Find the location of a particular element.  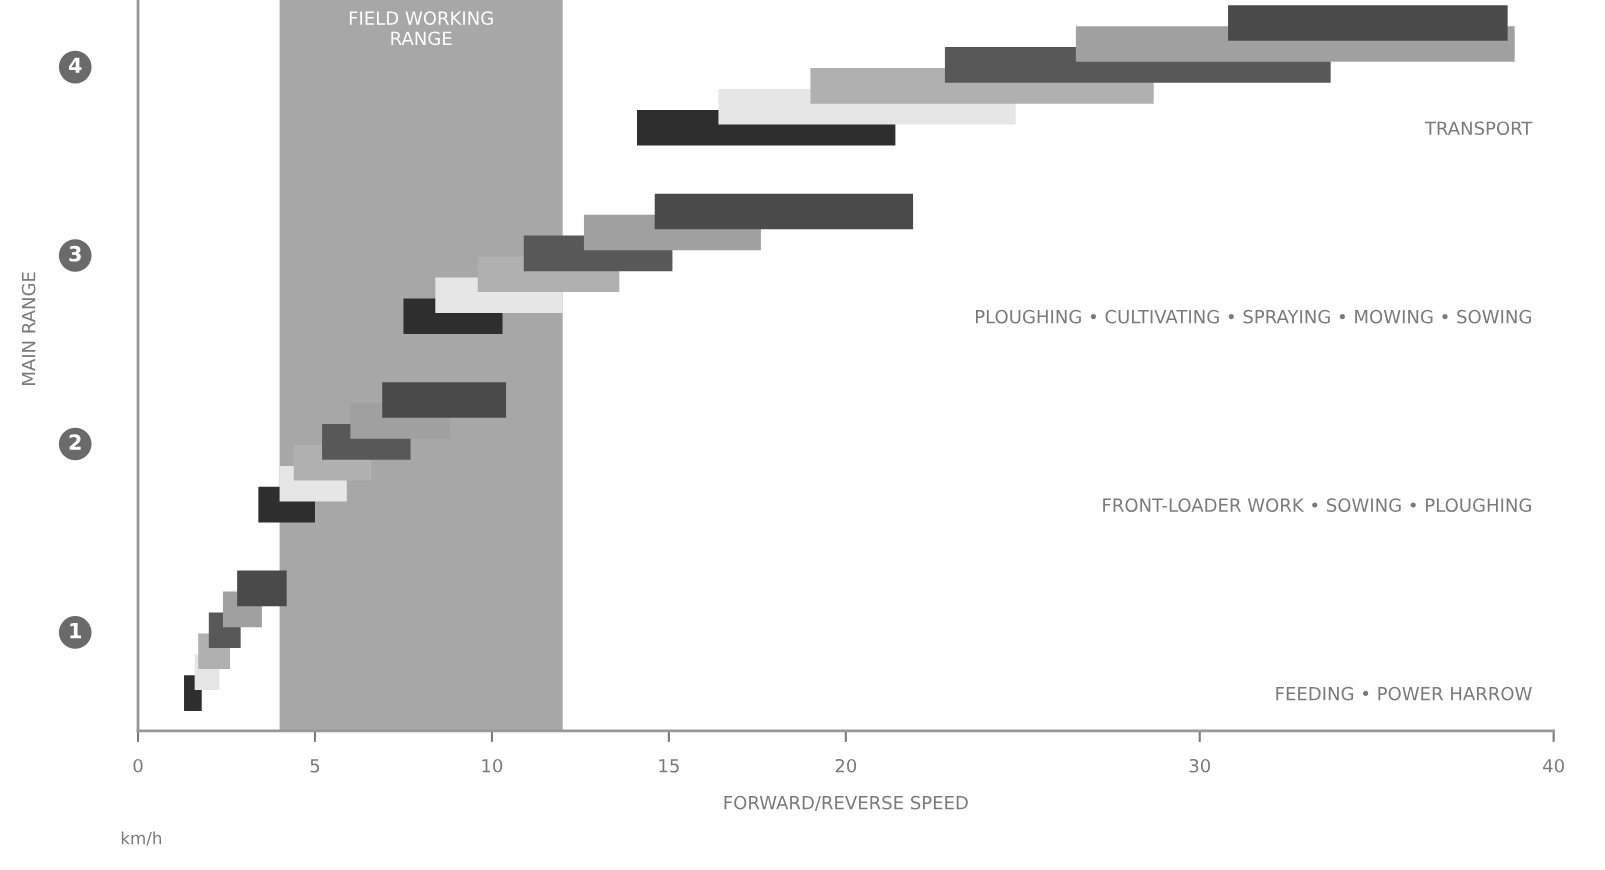

y-tick-label: 4 is located at coordinates (75, 65).